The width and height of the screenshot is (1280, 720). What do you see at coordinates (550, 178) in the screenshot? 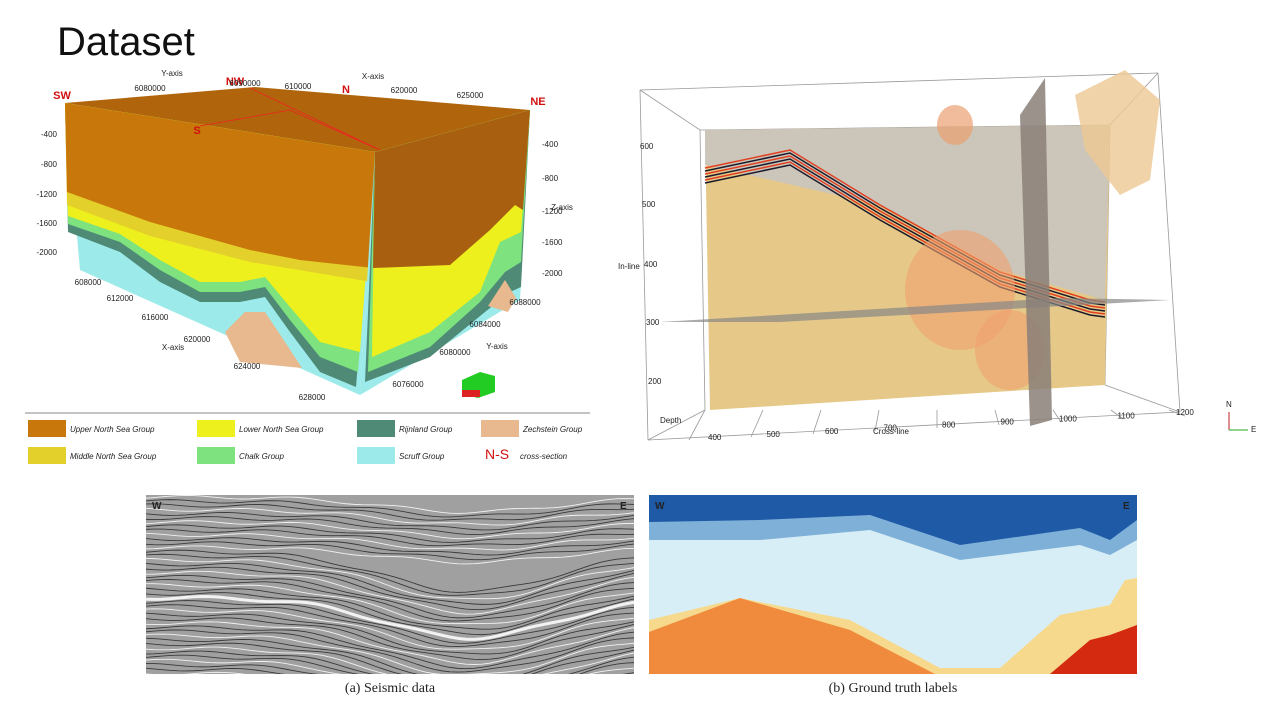
I see `tick-label: -800` at bounding box center [550, 178].